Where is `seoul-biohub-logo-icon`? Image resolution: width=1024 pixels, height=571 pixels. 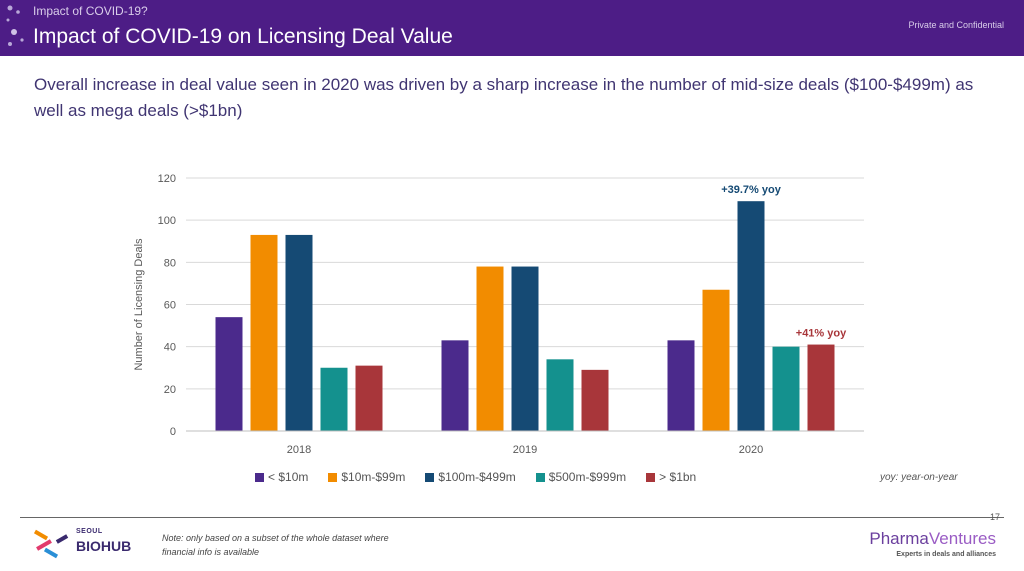
seoul-biohub-logo-icon is located at coordinates (51, 544).